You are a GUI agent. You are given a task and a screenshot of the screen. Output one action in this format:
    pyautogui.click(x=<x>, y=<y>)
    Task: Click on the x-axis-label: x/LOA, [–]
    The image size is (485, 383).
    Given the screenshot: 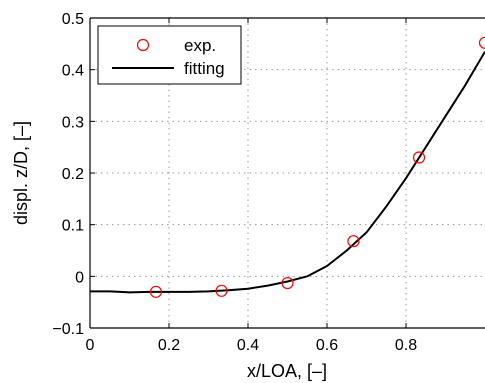 What is the action you would take?
    pyautogui.click(x=287, y=371)
    